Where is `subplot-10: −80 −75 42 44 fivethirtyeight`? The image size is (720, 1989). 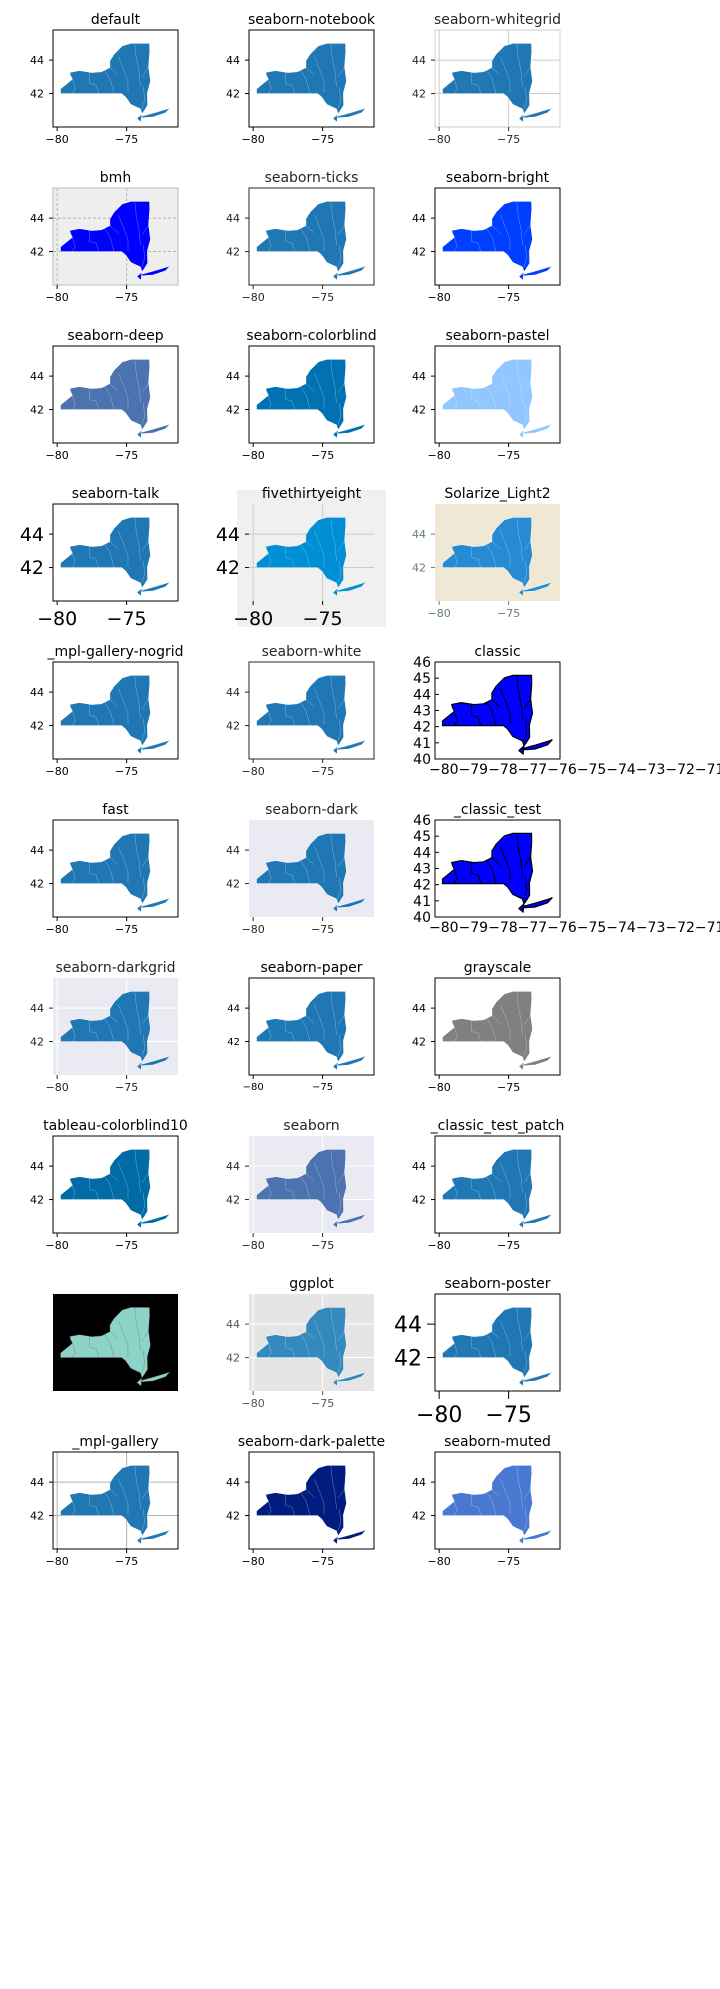
subplot-10: −80 −75 42 44 fivethirtyeight is located at coordinates (301, 558).